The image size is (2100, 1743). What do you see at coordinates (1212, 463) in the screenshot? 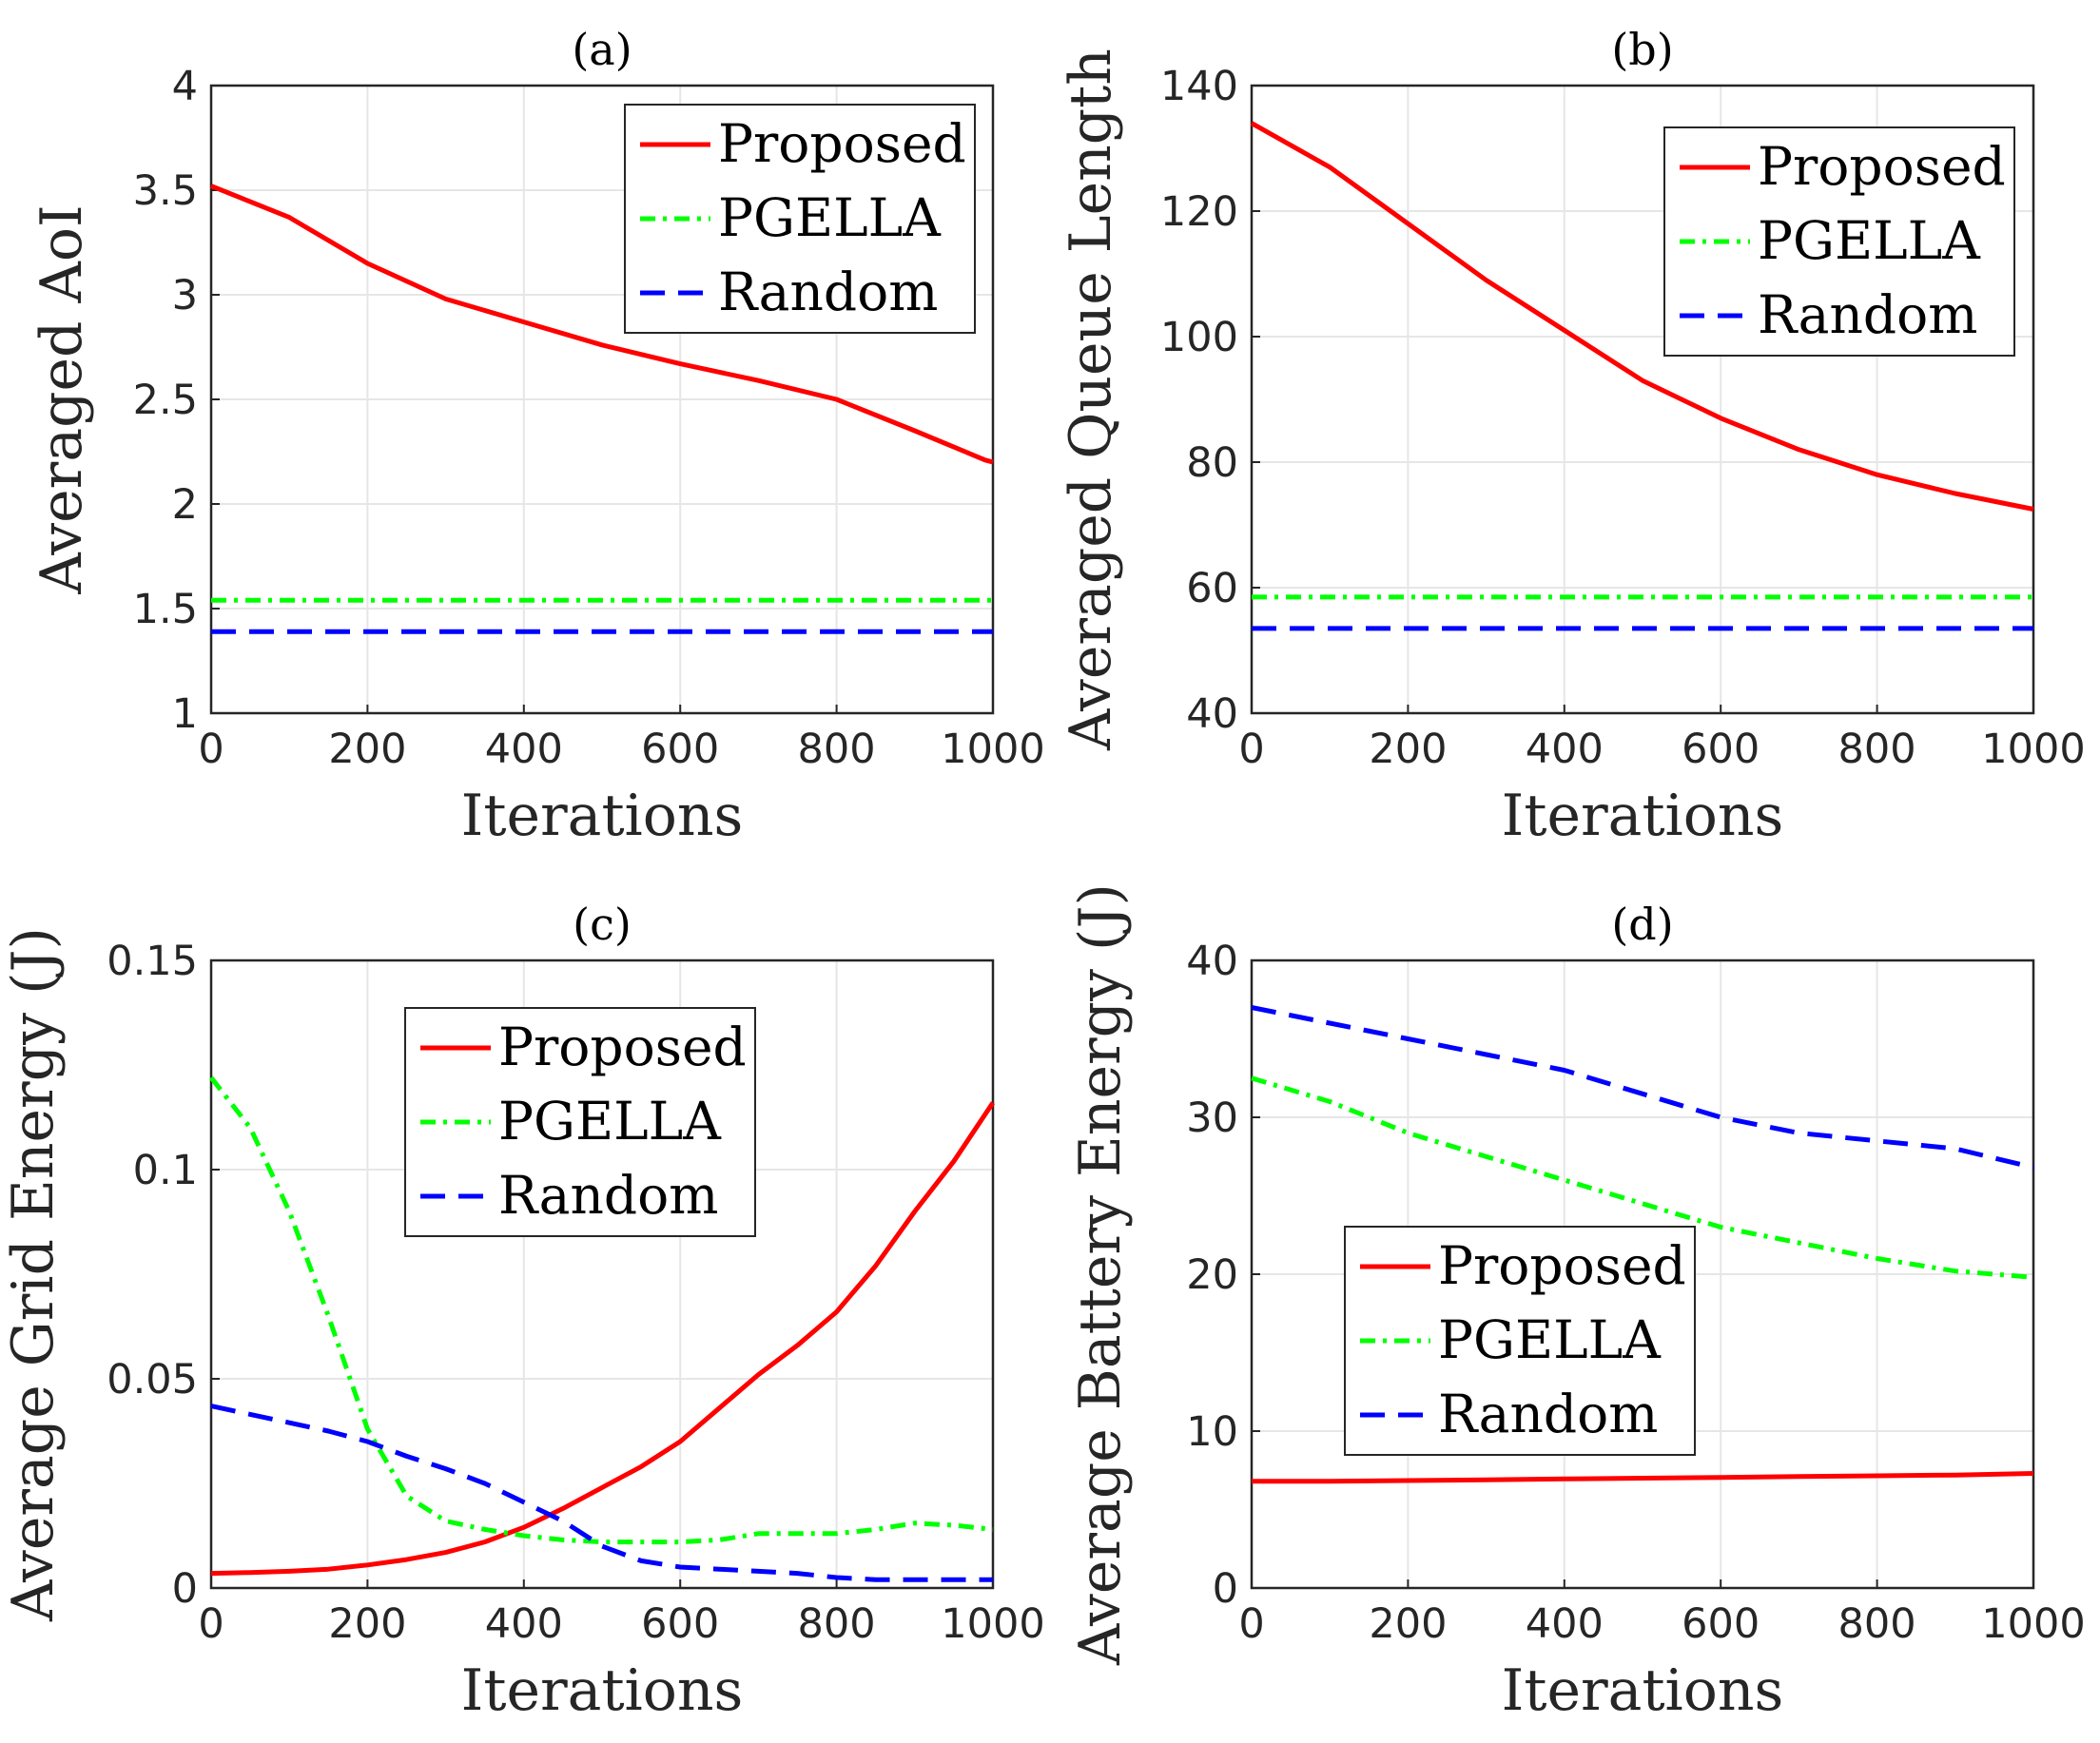
I see `y-tick-label: 80` at bounding box center [1212, 463].